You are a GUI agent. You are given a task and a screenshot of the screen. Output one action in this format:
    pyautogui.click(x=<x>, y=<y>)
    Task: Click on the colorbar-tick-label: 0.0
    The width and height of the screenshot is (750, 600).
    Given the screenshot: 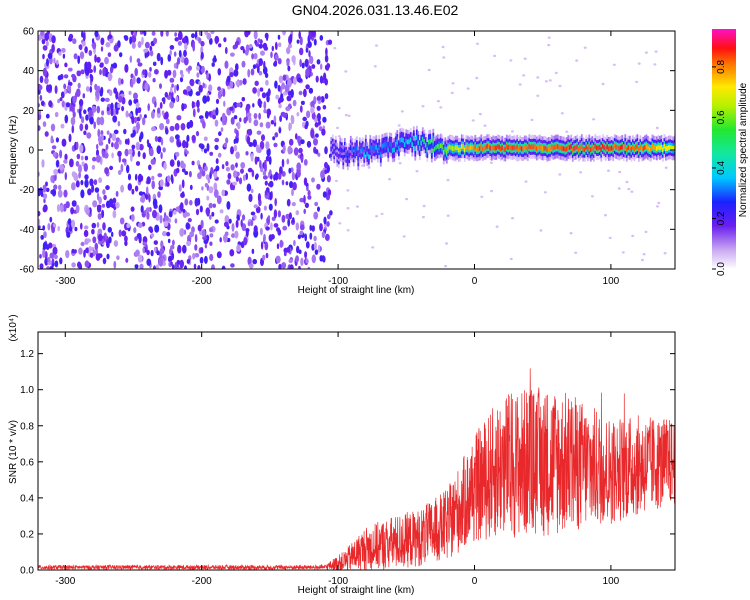 What is the action you would take?
    pyautogui.click(x=721, y=269)
    